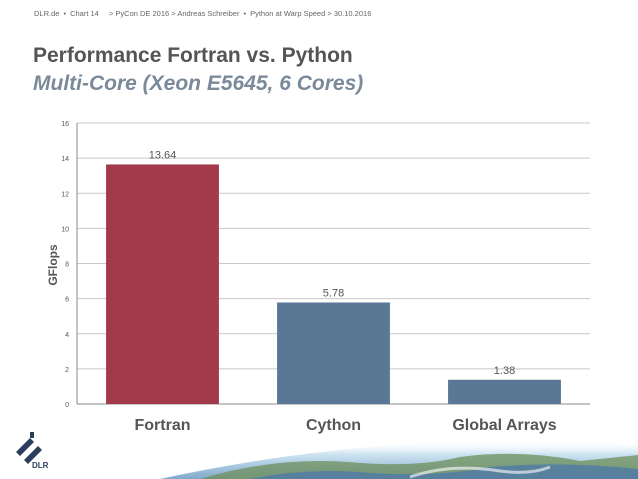 This screenshot has width=638, height=479. What do you see at coordinates (67, 300) in the screenshot?
I see `y-tick-label: 6` at bounding box center [67, 300].